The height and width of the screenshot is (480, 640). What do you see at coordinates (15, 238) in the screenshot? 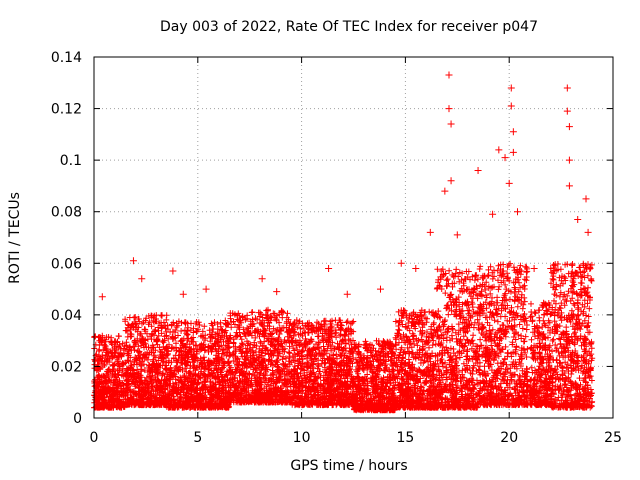
I see `y-axis-label: ROTI / TECUs` at bounding box center [15, 238].